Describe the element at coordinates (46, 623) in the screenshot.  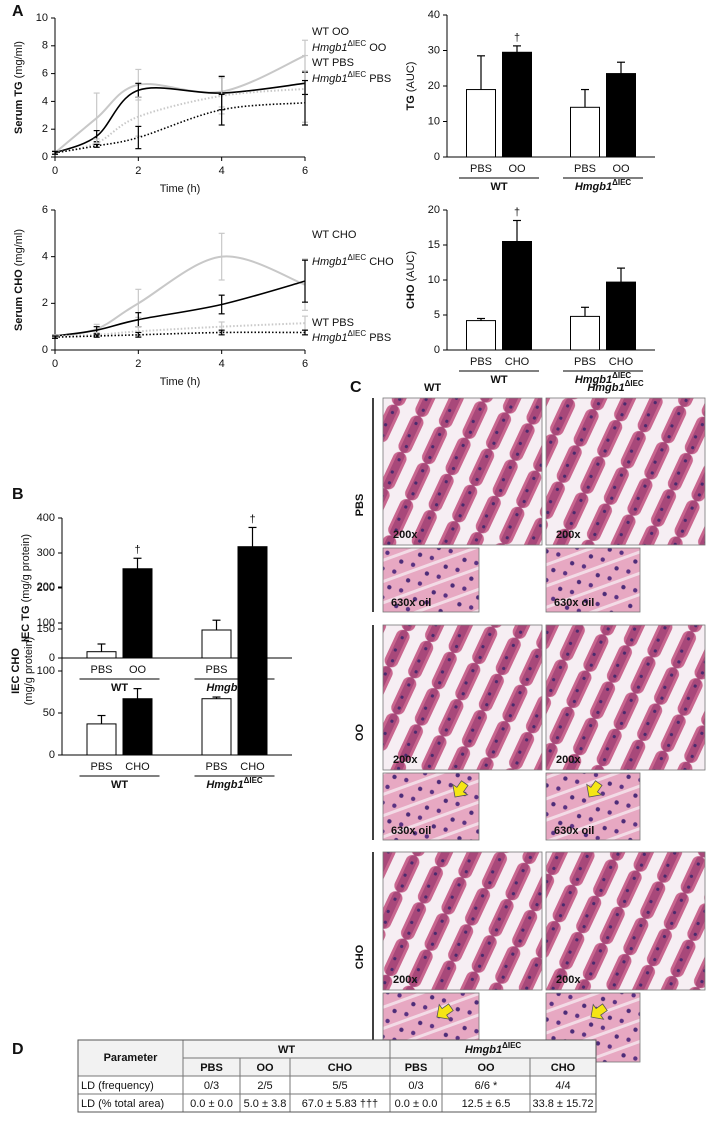
I see `y-tick-label: 100` at that location.